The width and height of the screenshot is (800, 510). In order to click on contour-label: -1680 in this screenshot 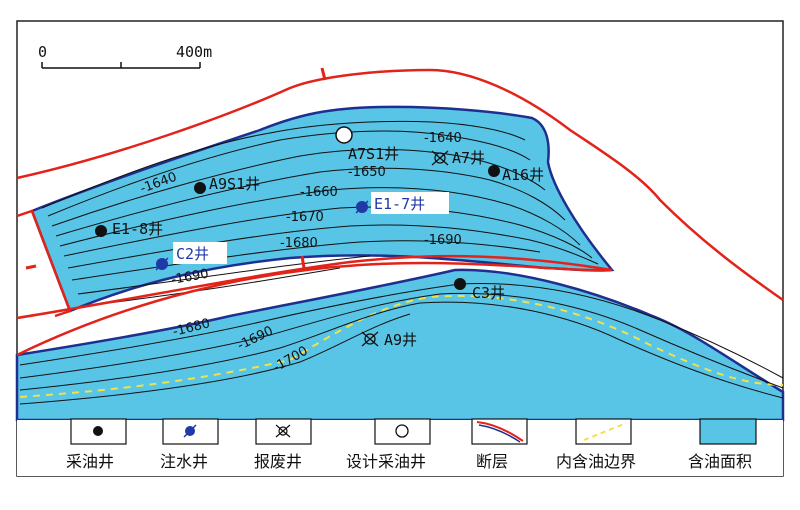, I will do `click(299, 243)`.